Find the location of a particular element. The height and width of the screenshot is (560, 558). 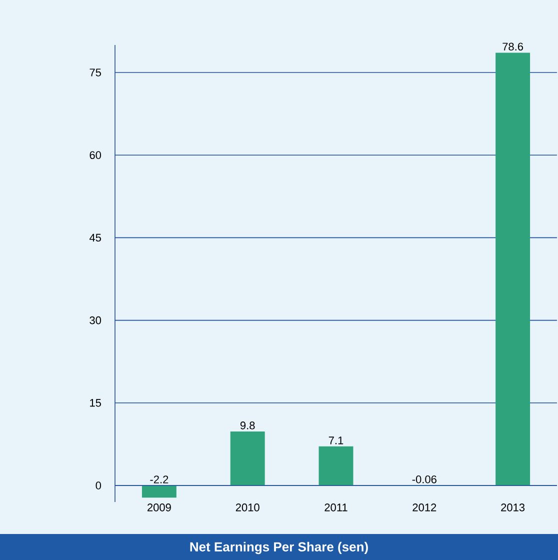

y-tick-label: 15 is located at coordinates (95, 403).